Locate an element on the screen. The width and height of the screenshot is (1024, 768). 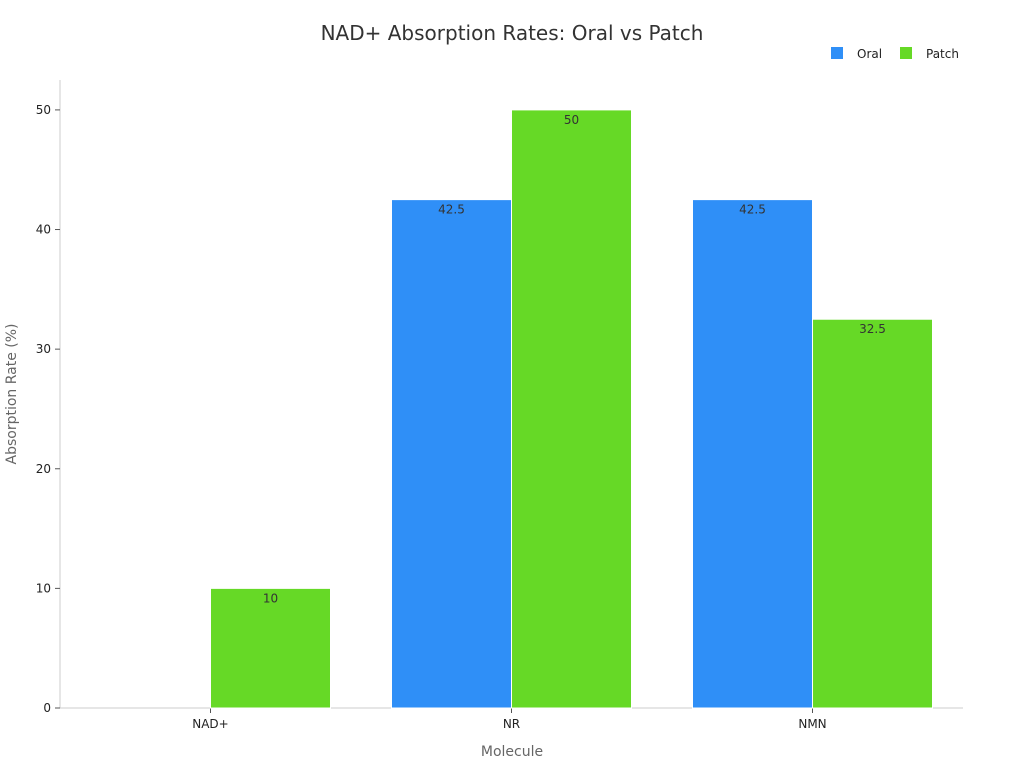
x-tick-label: NR is located at coordinates (511, 724).